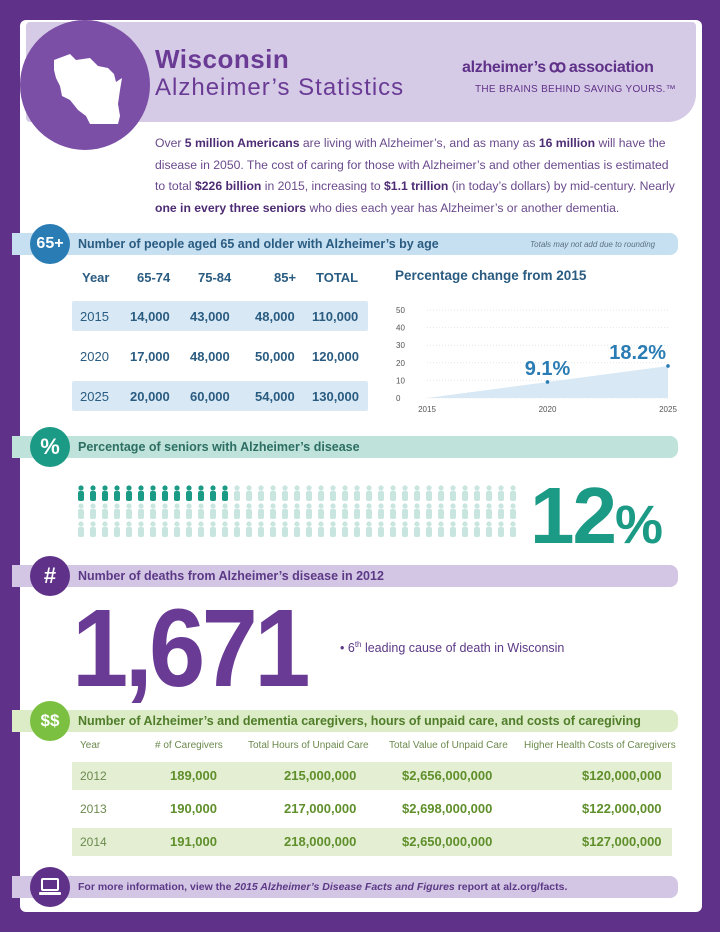  I want to click on x-tick-label: 2025, so click(668, 409).